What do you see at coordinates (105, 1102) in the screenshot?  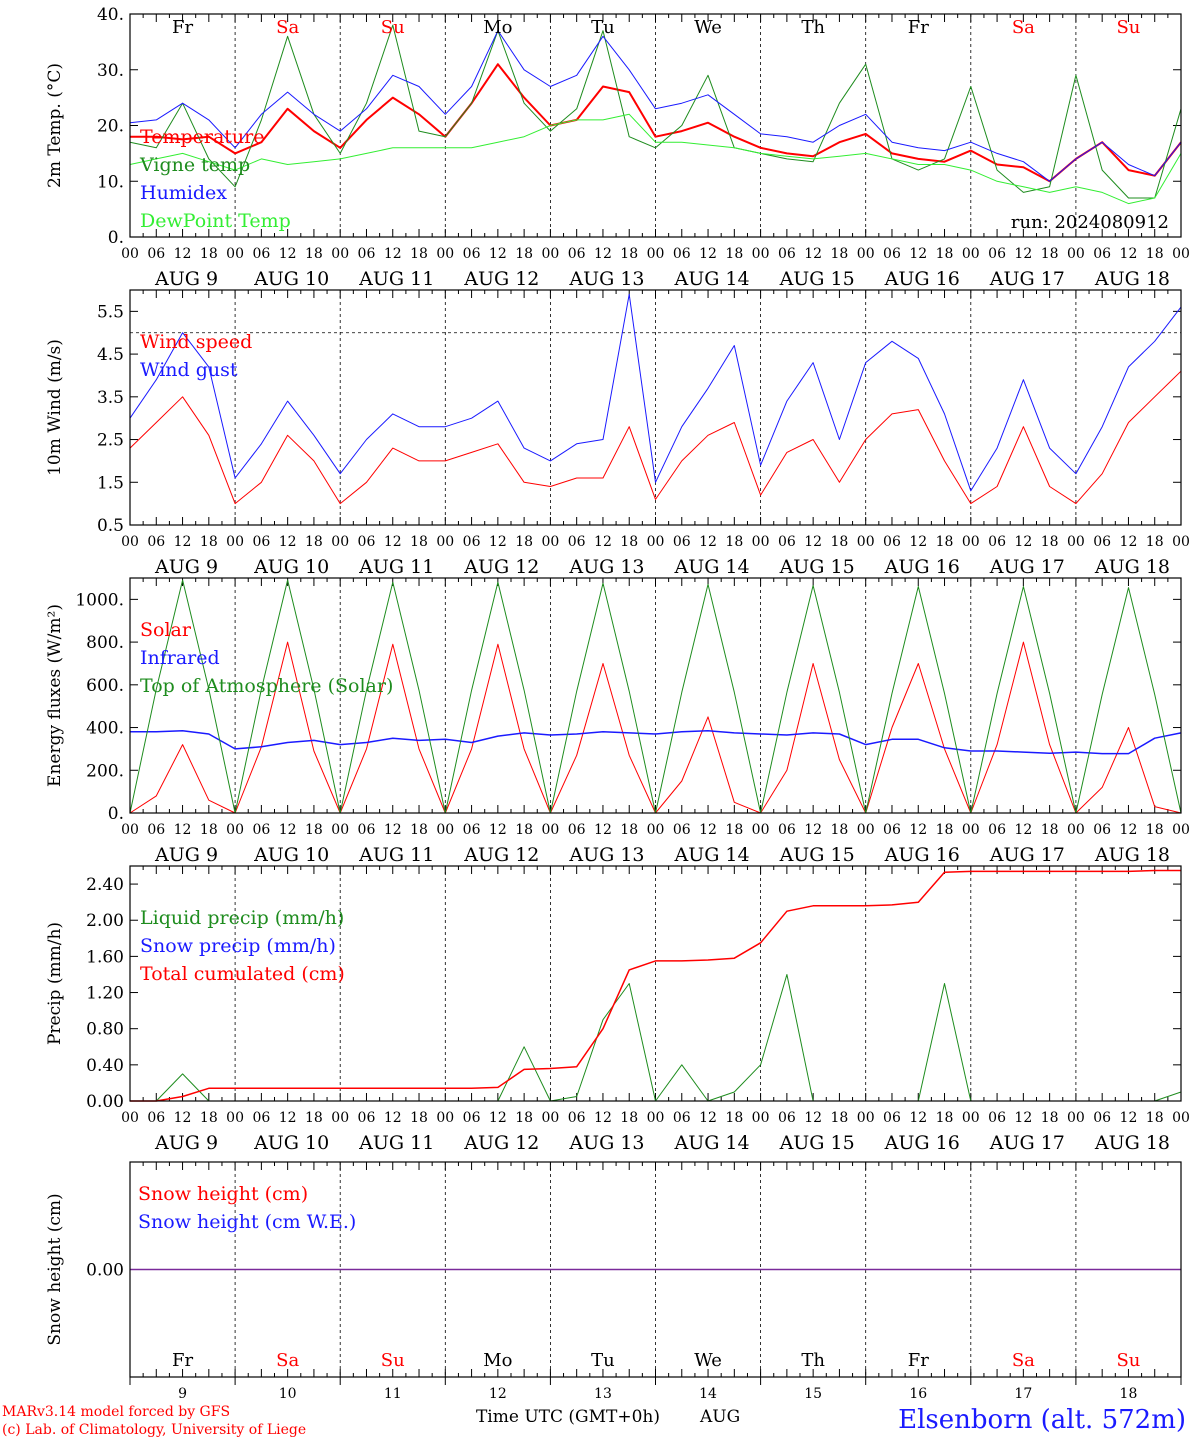 I see `y-tick-label: 0.00` at bounding box center [105, 1102].